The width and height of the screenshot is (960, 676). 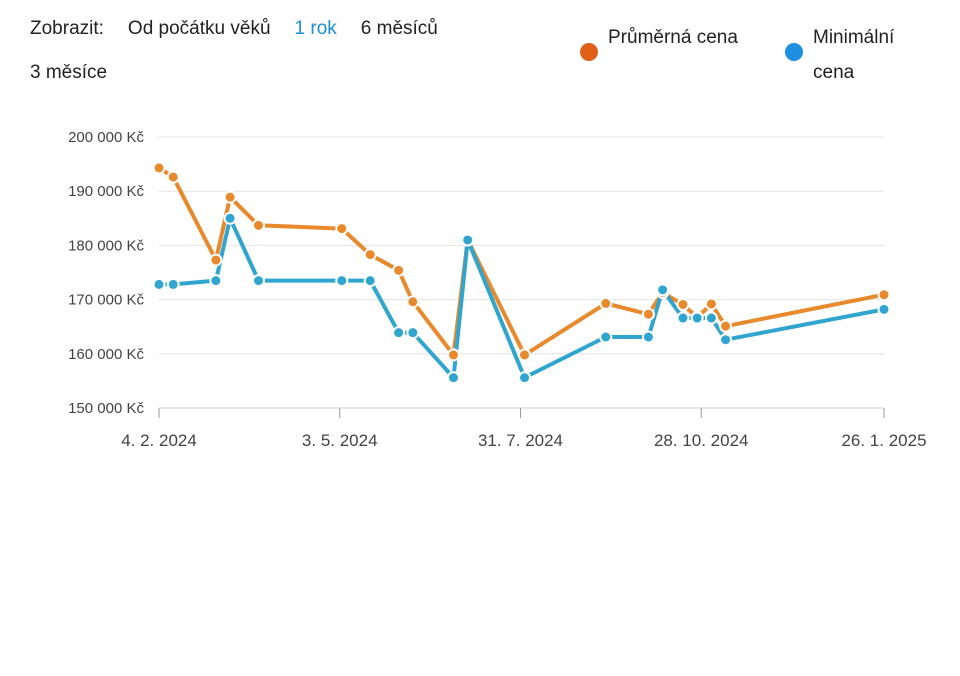 I want to click on x-tick-label: 28. 10. 2024, so click(x=701, y=440).